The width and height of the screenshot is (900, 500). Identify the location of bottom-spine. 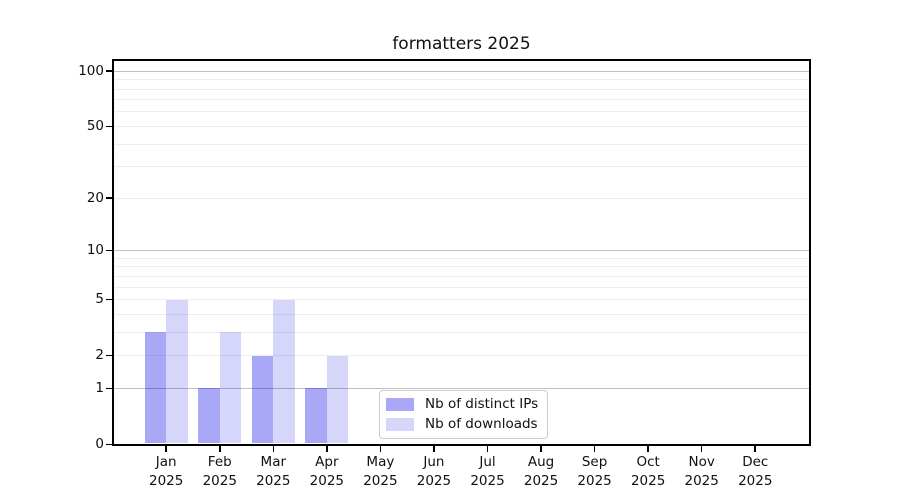
(461, 444).